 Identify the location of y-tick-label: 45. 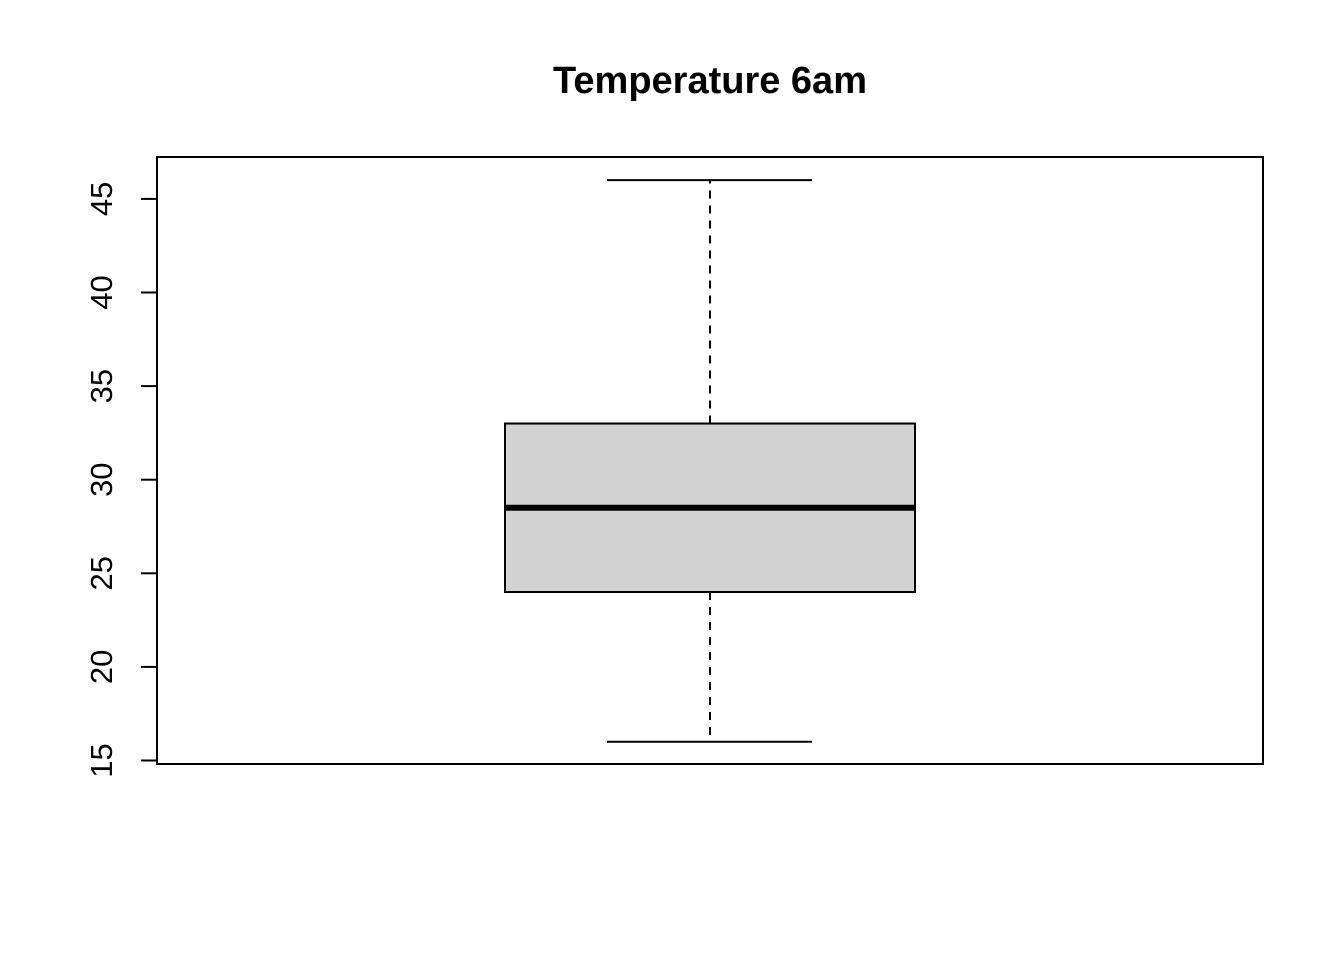
(101, 199).